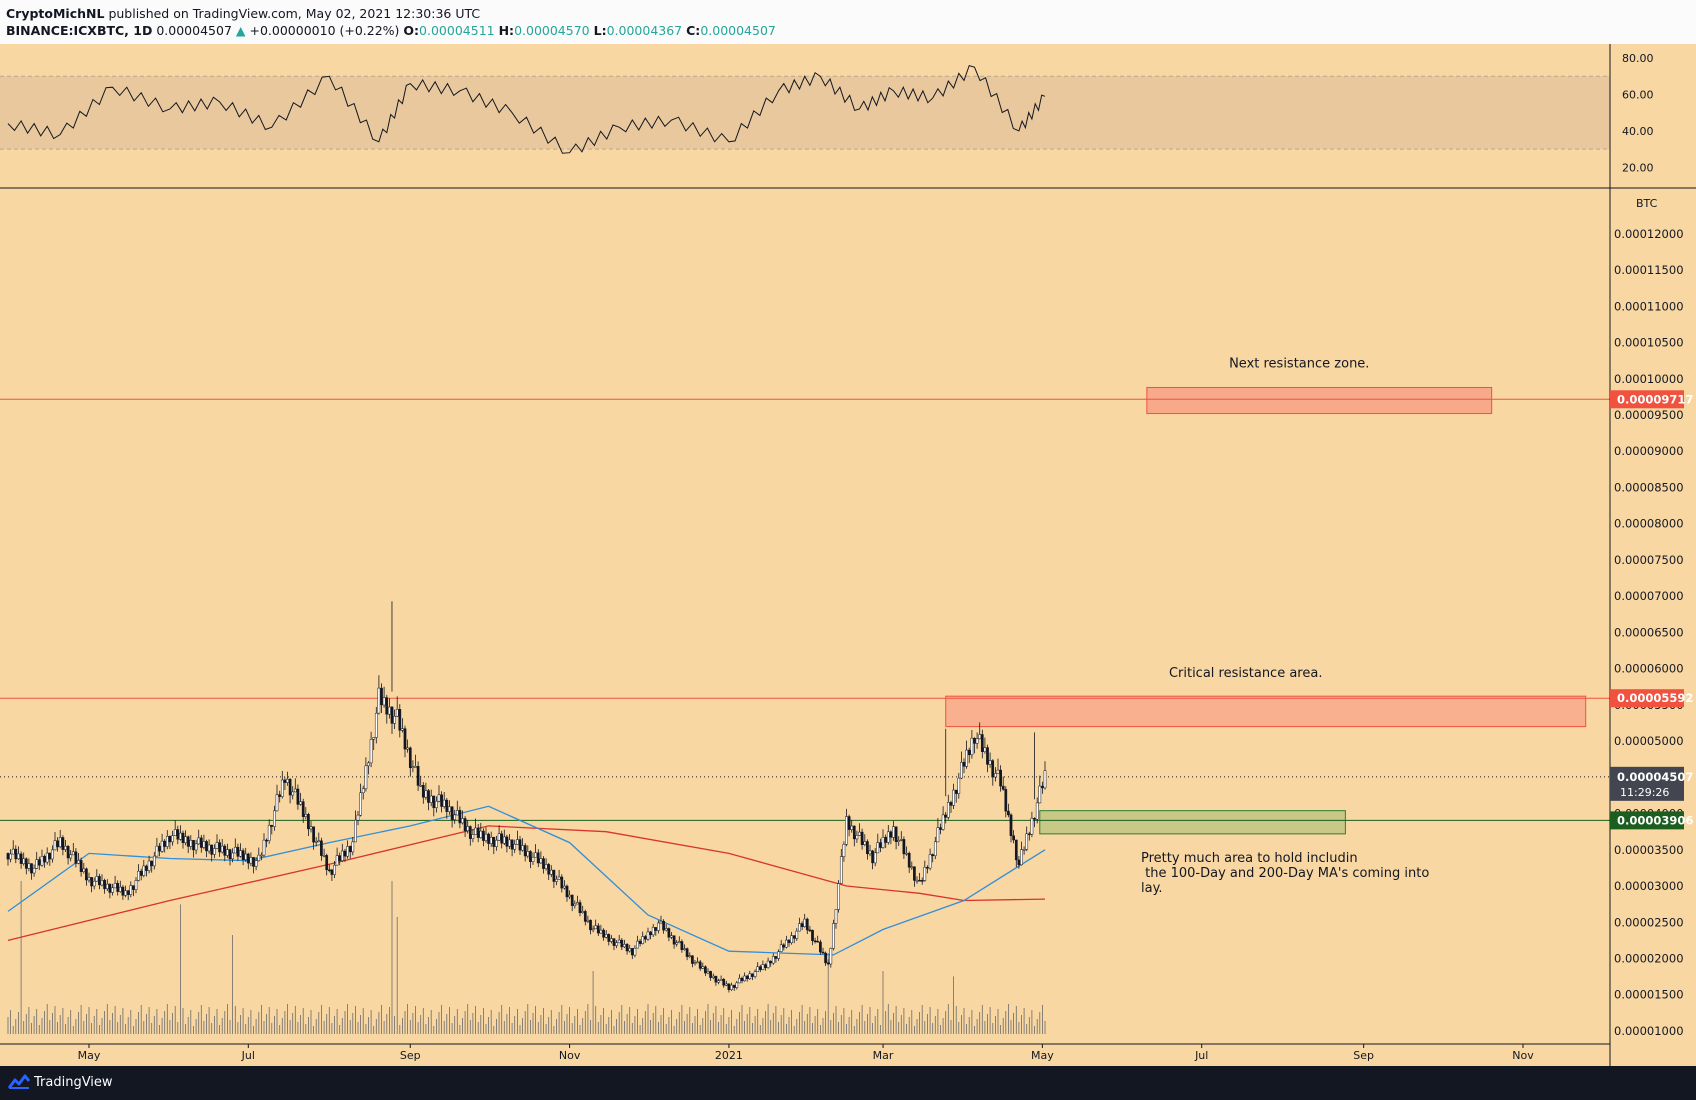  What do you see at coordinates (79, 30) in the screenshot?
I see `symbol-label: BINANCE:ICXBTC, 1D` at bounding box center [79, 30].